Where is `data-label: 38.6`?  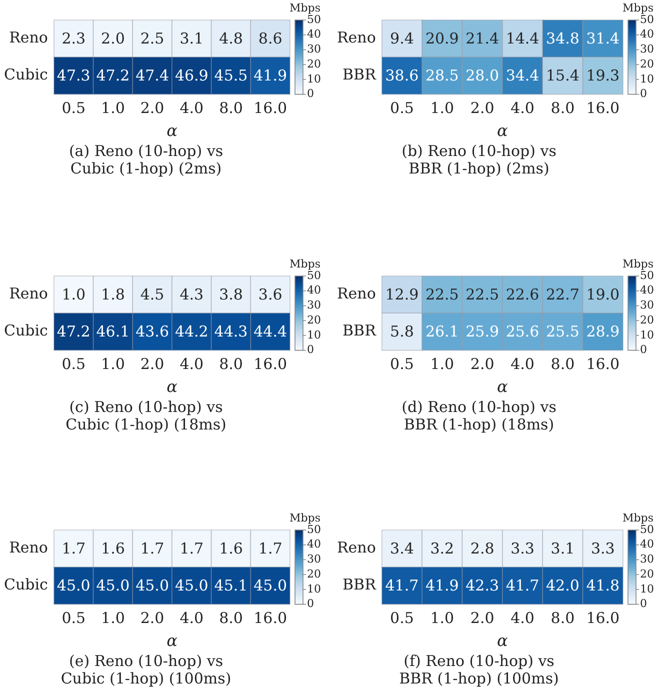
data-label: 38.6 is located at coordinates (402, 75).